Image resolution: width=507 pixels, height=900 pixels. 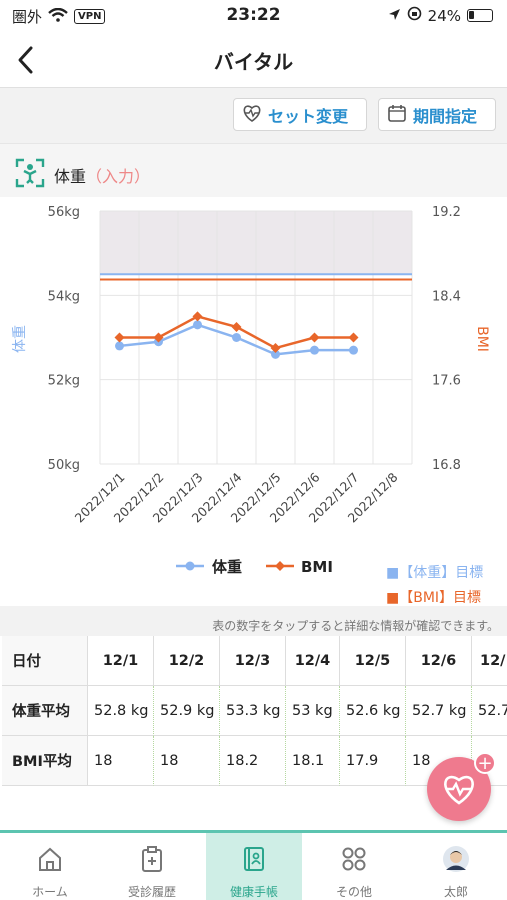 What do you see at coordinates (151, 892) in the screenshot?
I see `tab-label: 受診履歴` at bounding box center [151, 892].